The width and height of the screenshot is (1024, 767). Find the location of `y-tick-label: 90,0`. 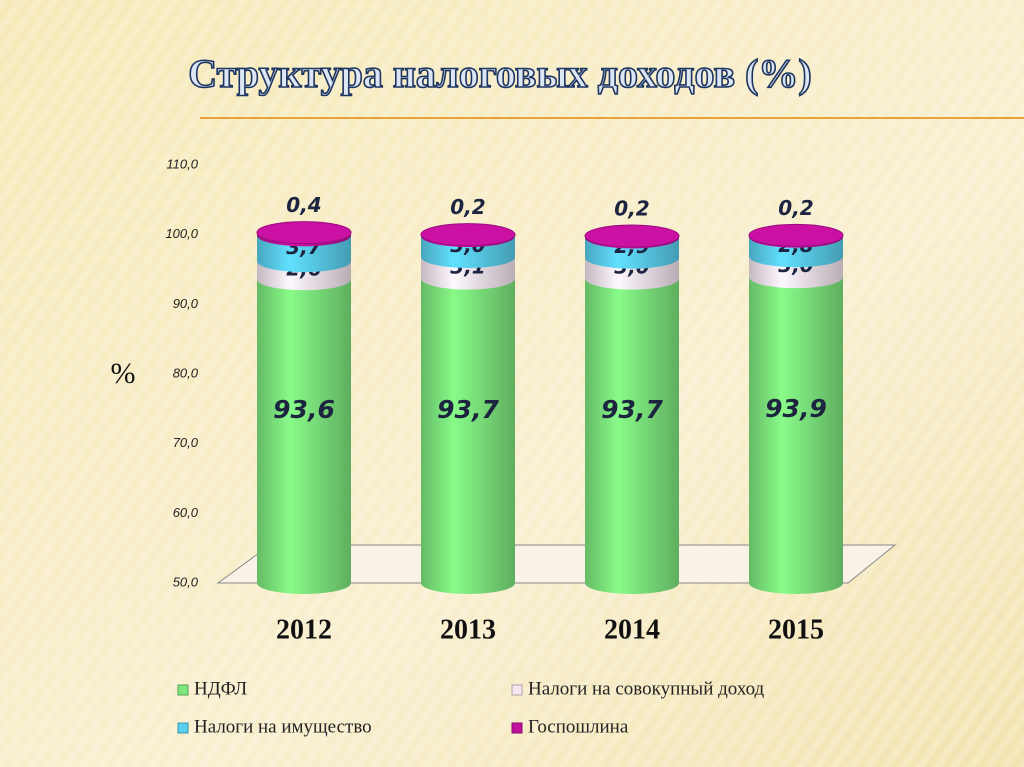

y-tick-label: 90,0 is located at coordinates (186, 303).